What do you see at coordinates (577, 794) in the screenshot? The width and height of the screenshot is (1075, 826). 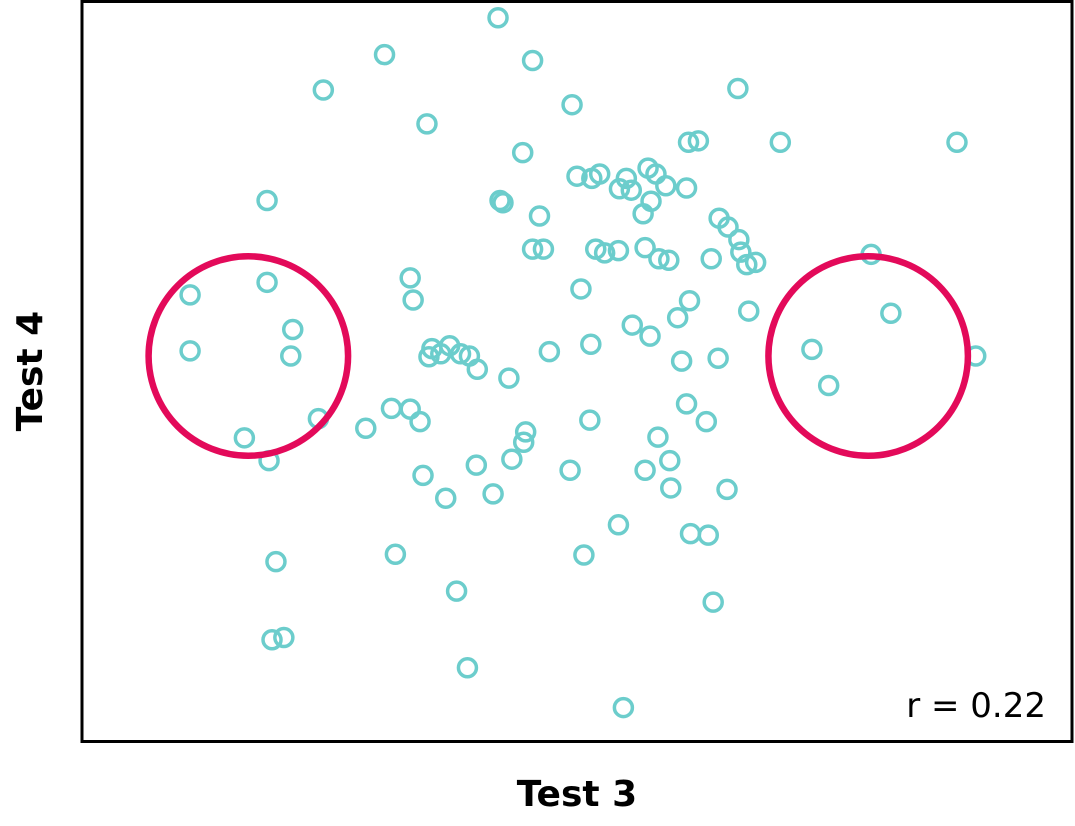 I see `x-axis-title: Test 3` at bounding box center [577, 794].